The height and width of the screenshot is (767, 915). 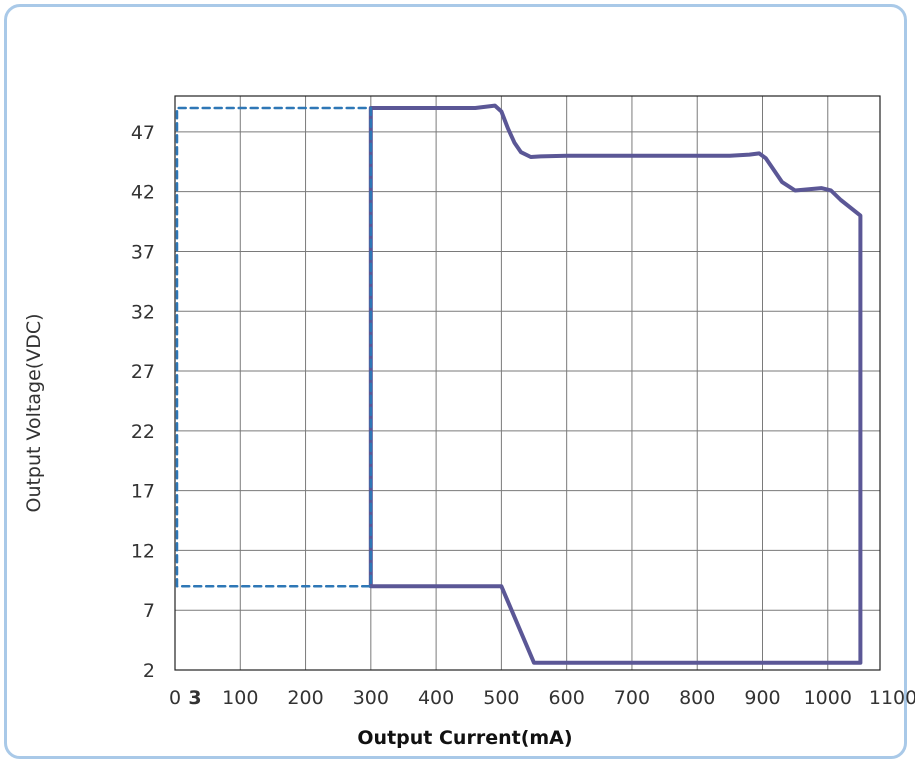 What do you see at coordinates (632, 698) in the screenshot?
I see `x-tick-label: 700` at bounding box center [632, 698].